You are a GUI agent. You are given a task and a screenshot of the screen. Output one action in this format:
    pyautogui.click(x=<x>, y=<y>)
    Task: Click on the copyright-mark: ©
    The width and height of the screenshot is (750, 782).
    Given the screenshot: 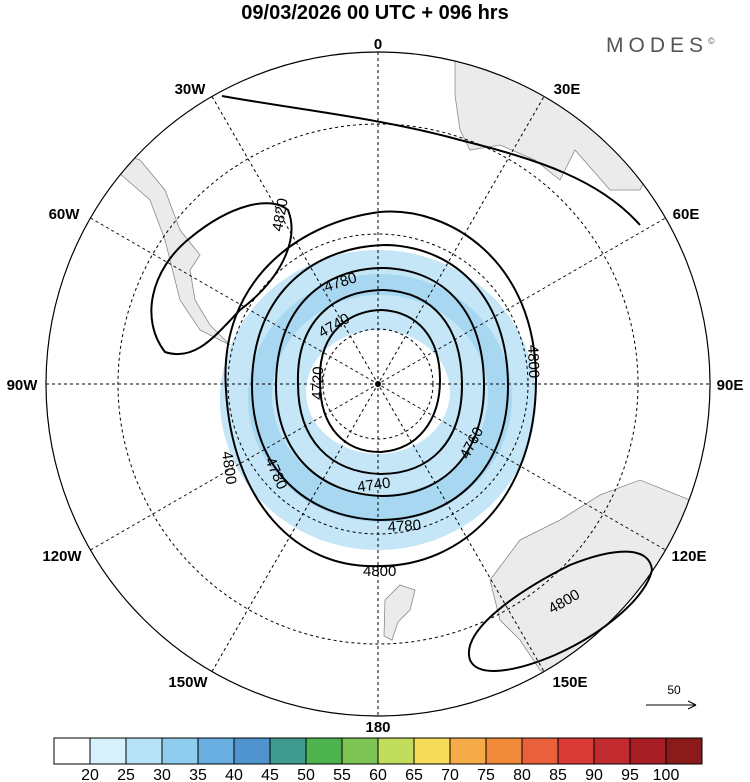 What is the action you would take?
    pyautogui.click(x=711, y=41)
    